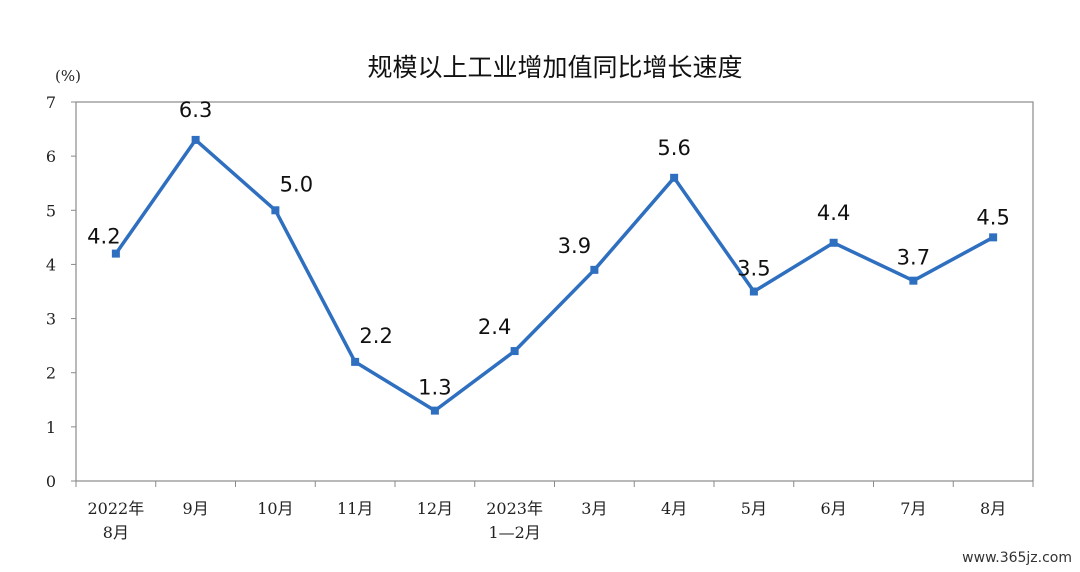  Describe the element at coordinates (51, 481) in the screenshot. I see `y-tick-label: 0` at that location.